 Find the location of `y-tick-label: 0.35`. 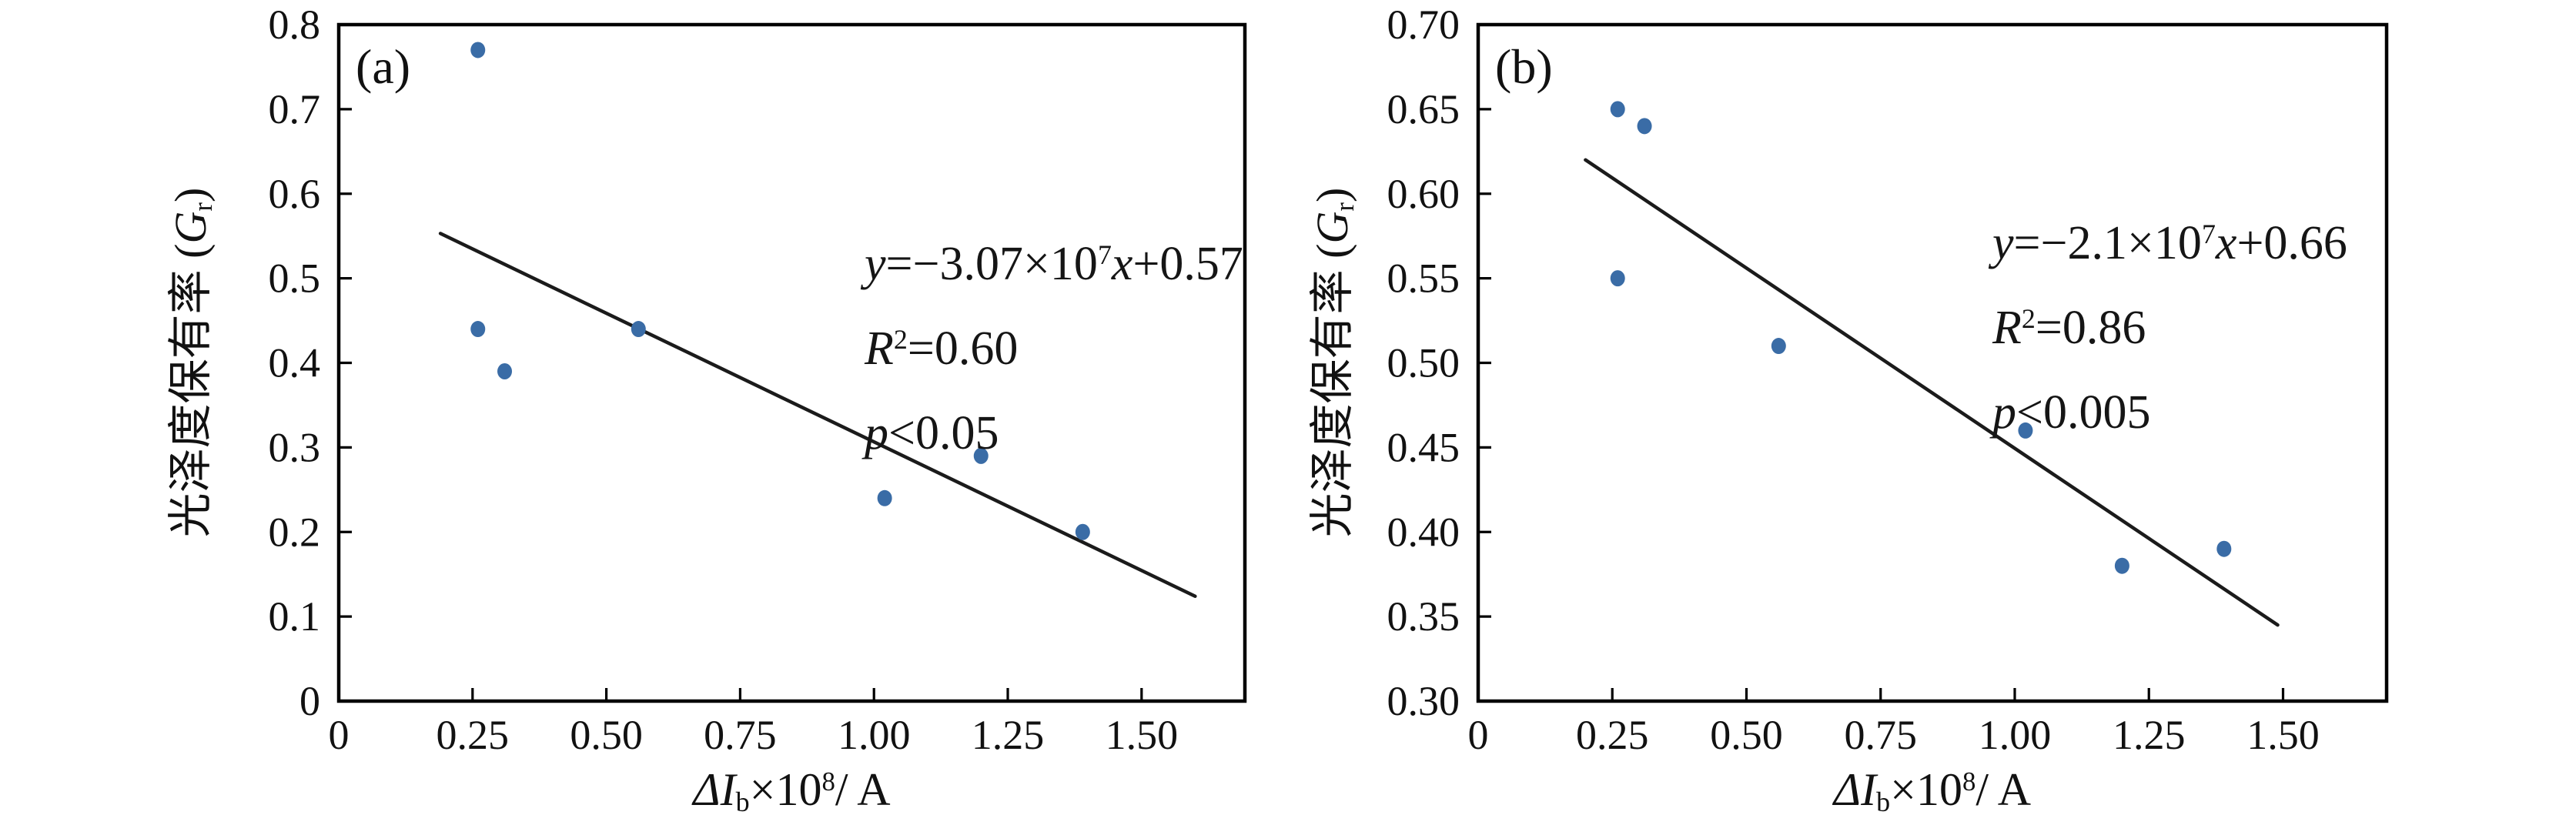

y-tick-label: 0.35 is located at coordinates (1424, 616).